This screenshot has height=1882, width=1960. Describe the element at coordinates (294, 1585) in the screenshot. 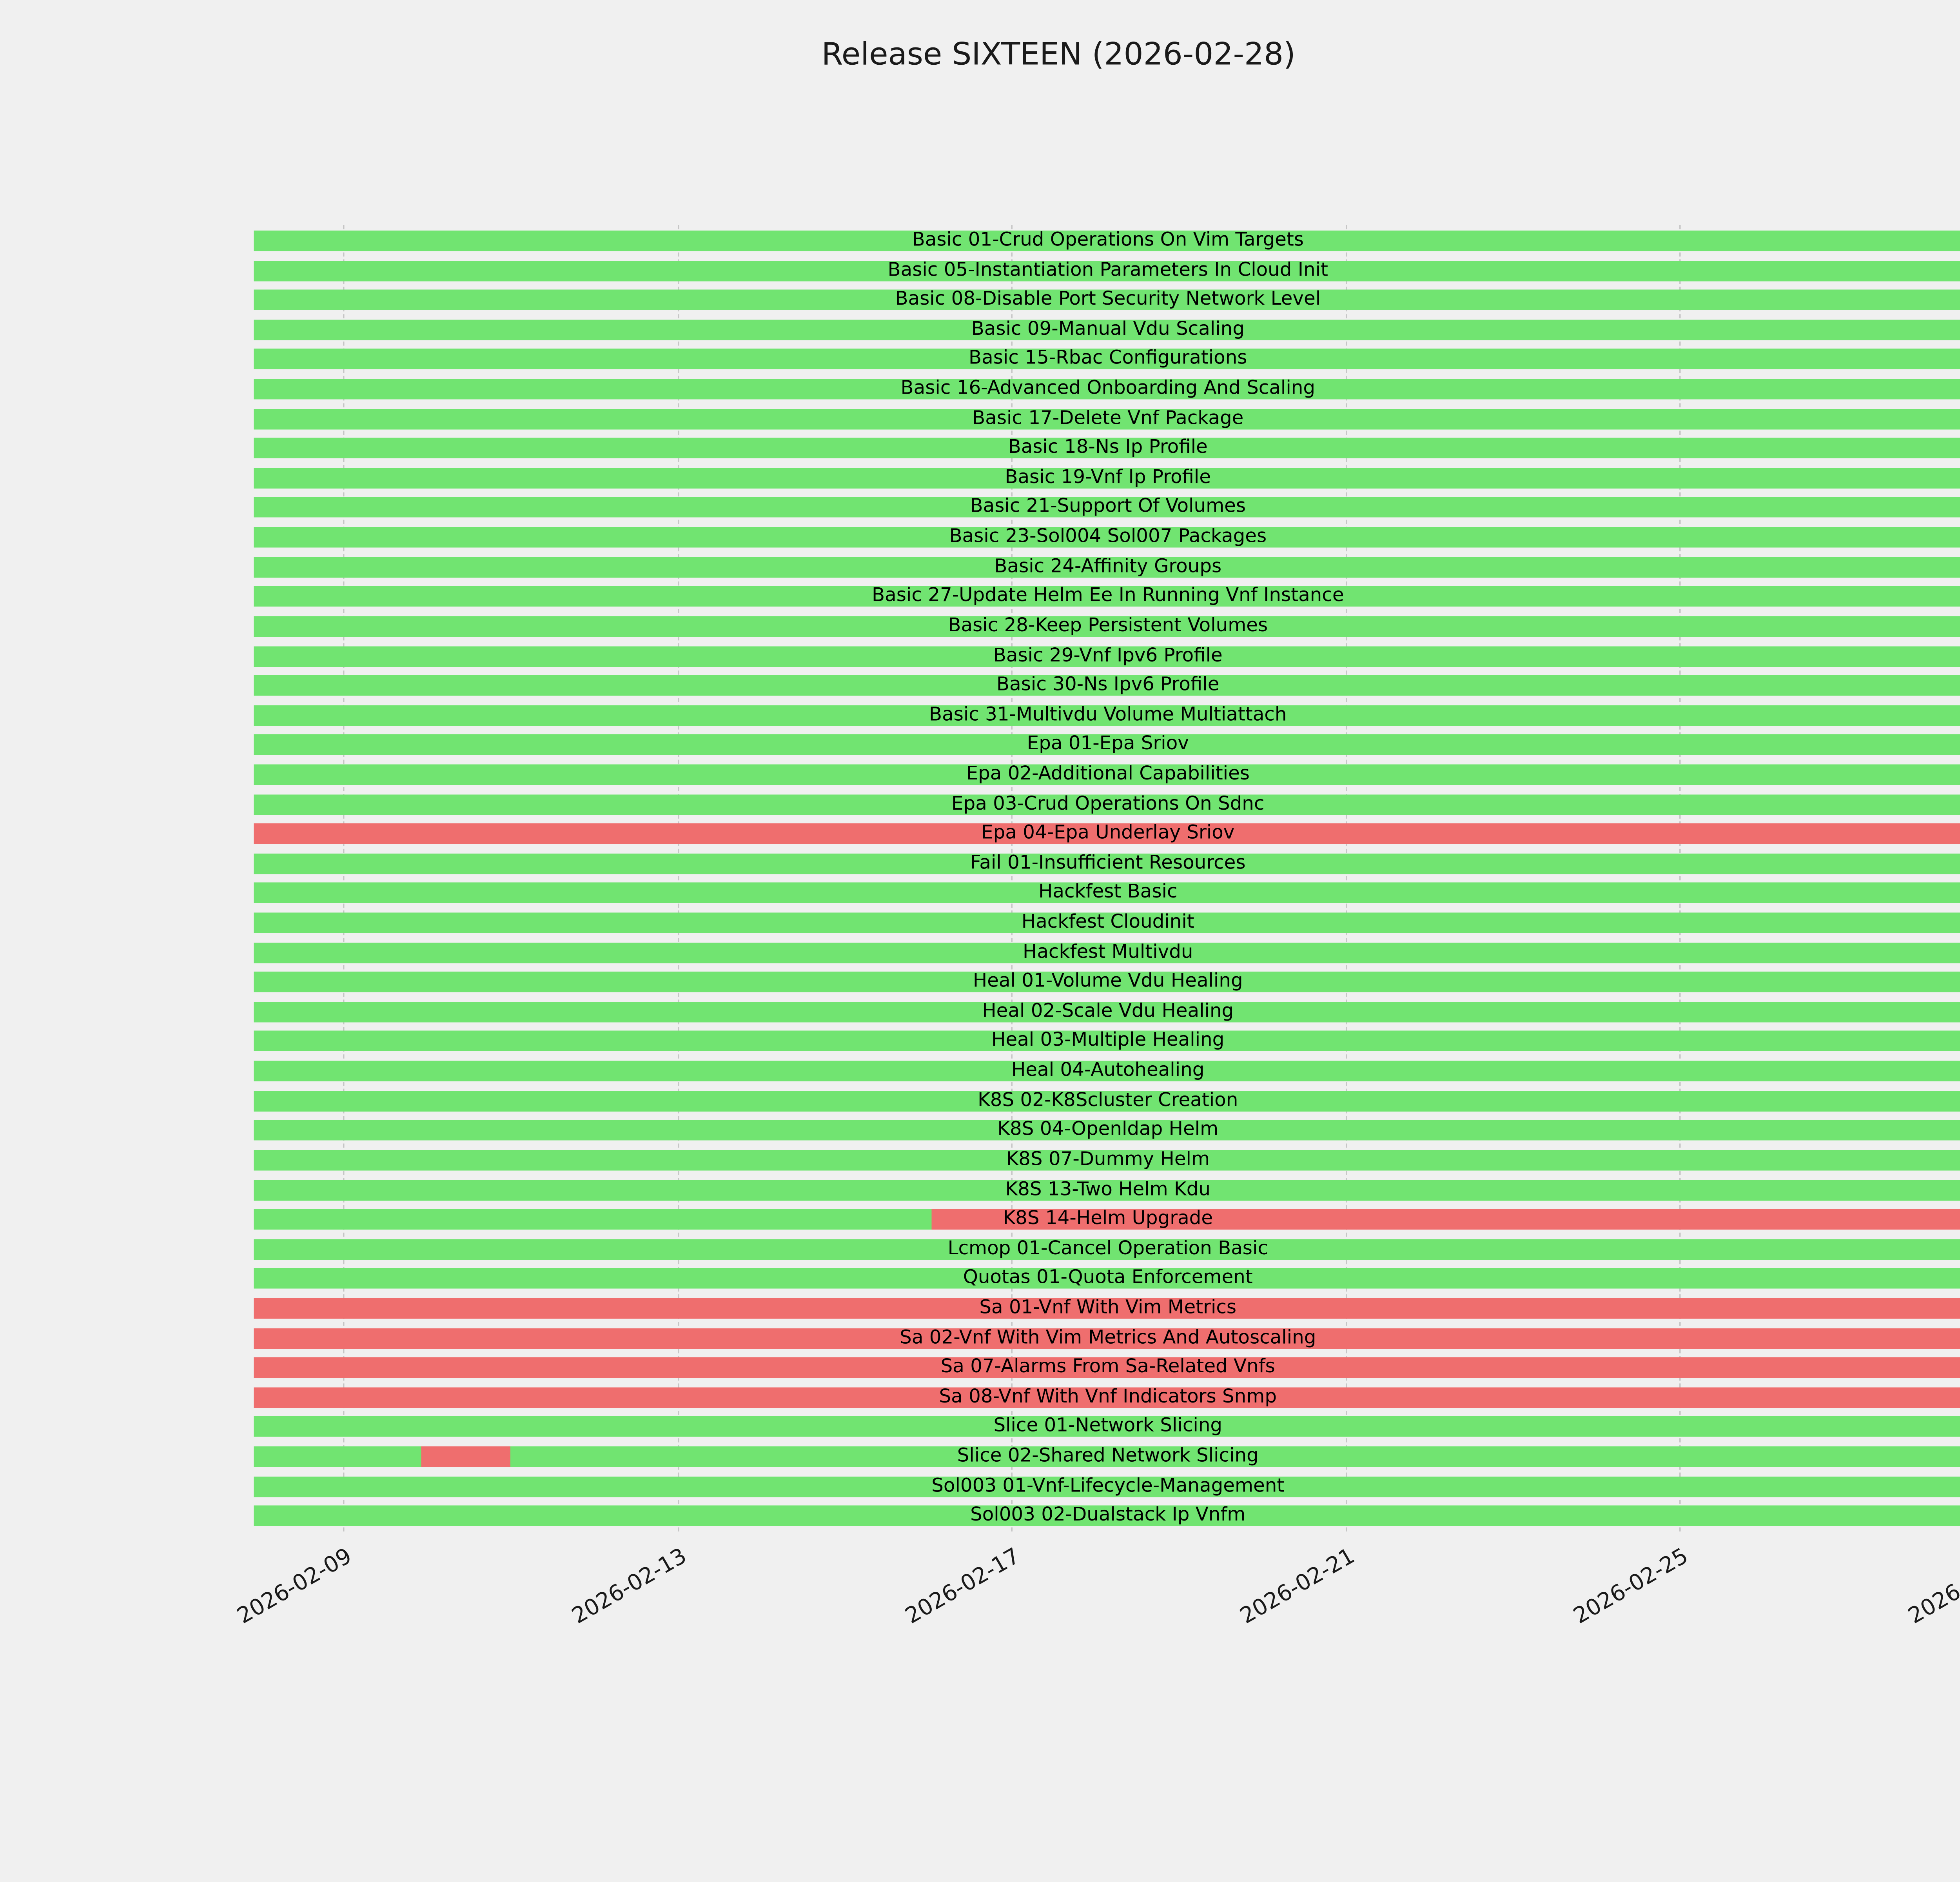

I see `x-tick-label: 2026-02-09` at that location.